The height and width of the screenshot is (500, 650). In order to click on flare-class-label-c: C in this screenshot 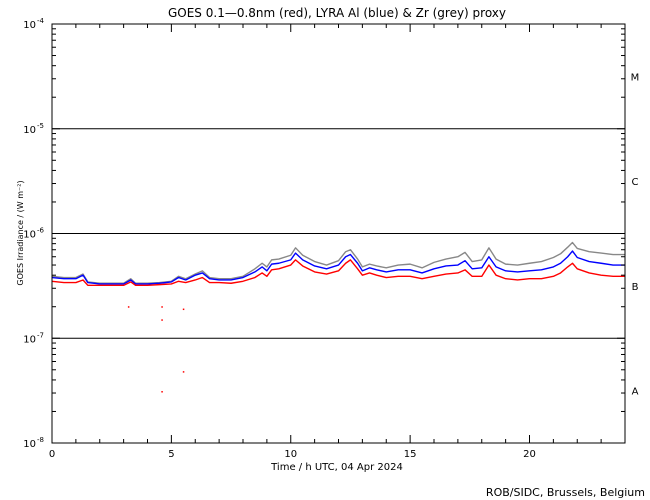, I will do `click(635, 182)`.